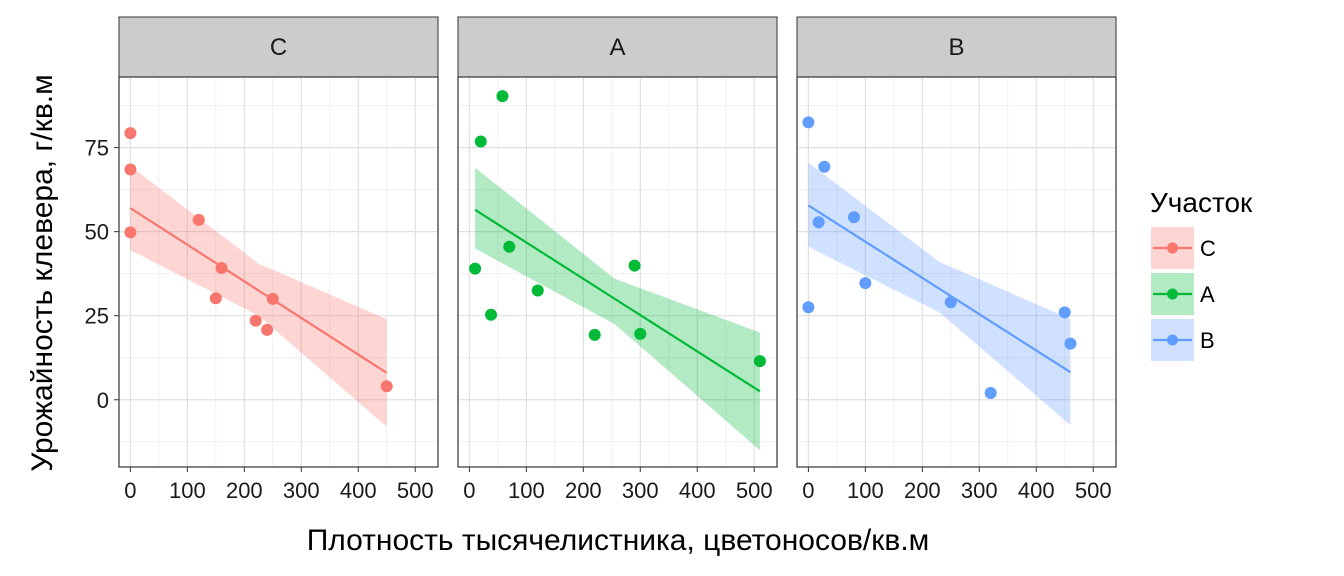 This screenshot has height=576, width=1344. What do you see at coordinates (1183, 294) in the screenshot?
I see `legend-item-A: A` at bounding box center [1183, 294].